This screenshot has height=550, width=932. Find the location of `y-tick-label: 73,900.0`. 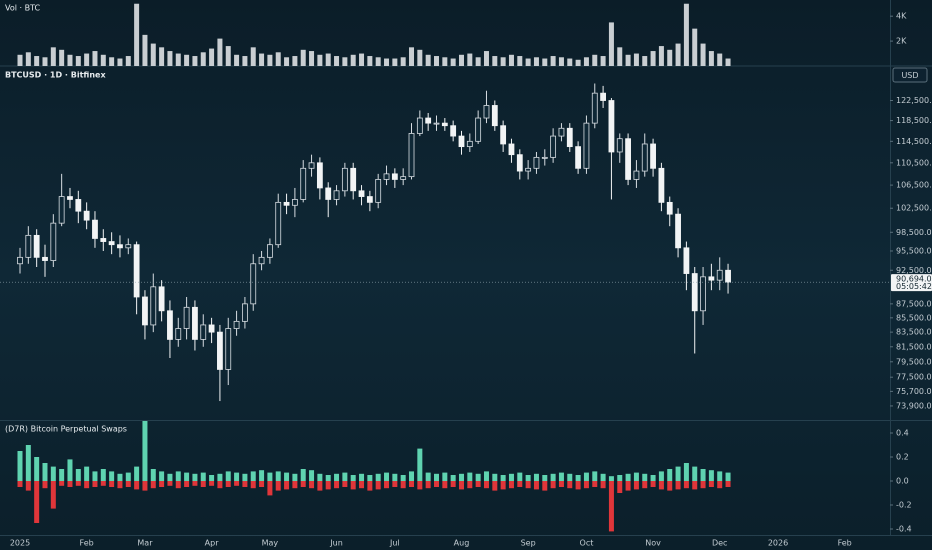

y-tick-label: 73,900.0 is located at coordinates (914, 405).